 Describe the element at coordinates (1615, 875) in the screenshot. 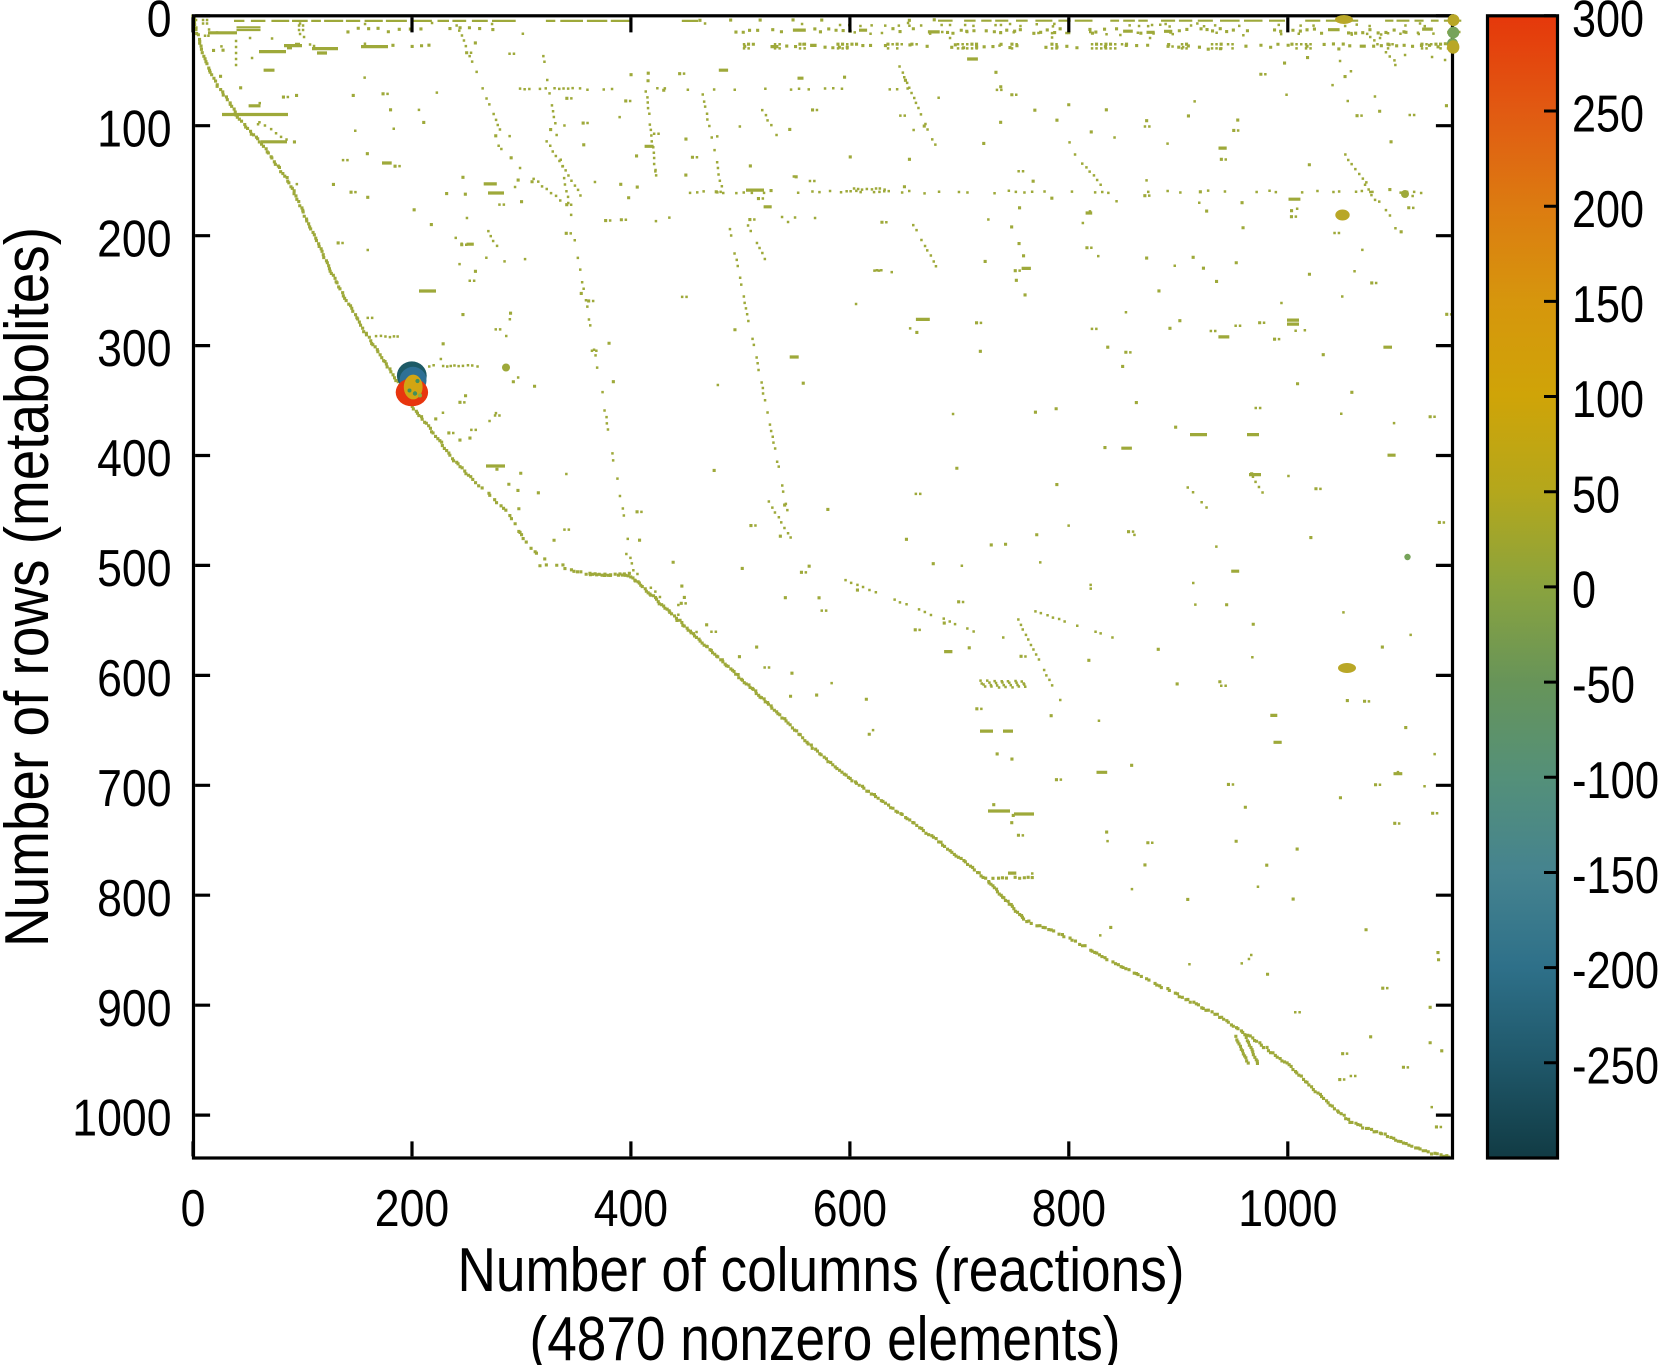

I see `svg-text: -150` at that location.